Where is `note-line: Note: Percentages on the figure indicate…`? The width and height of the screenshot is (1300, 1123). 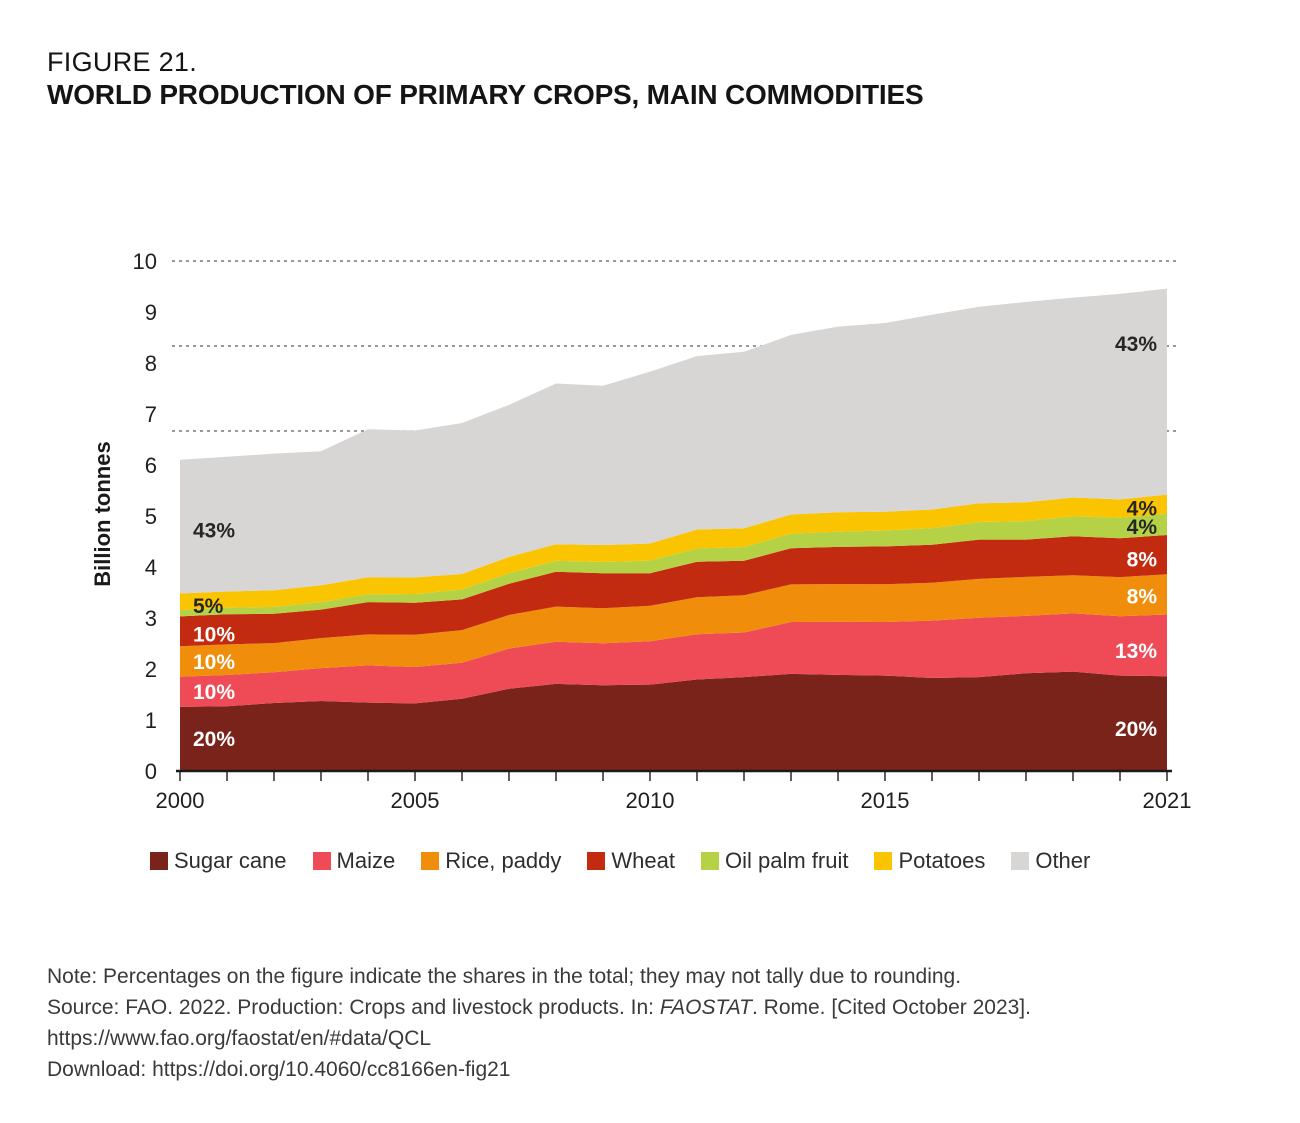 note-line: Note: Percentages on the figure indicate… is located at coordinates (504, 976).